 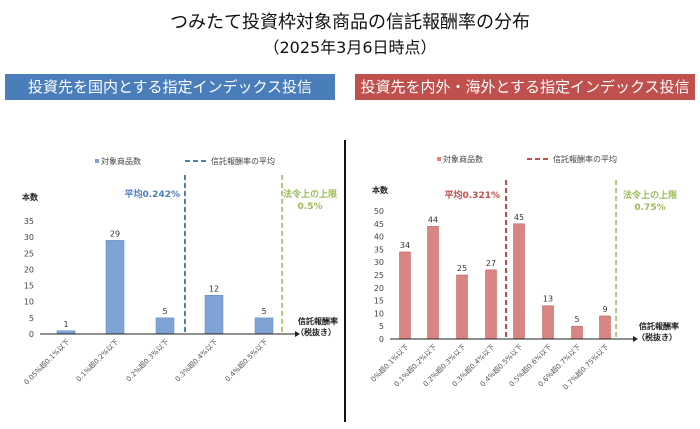 What do you see at coordinates (97, 360) in the screenshot?
I see `x-tick-label: 0.1%超0.2%以下` at bounding box center [97, 360].